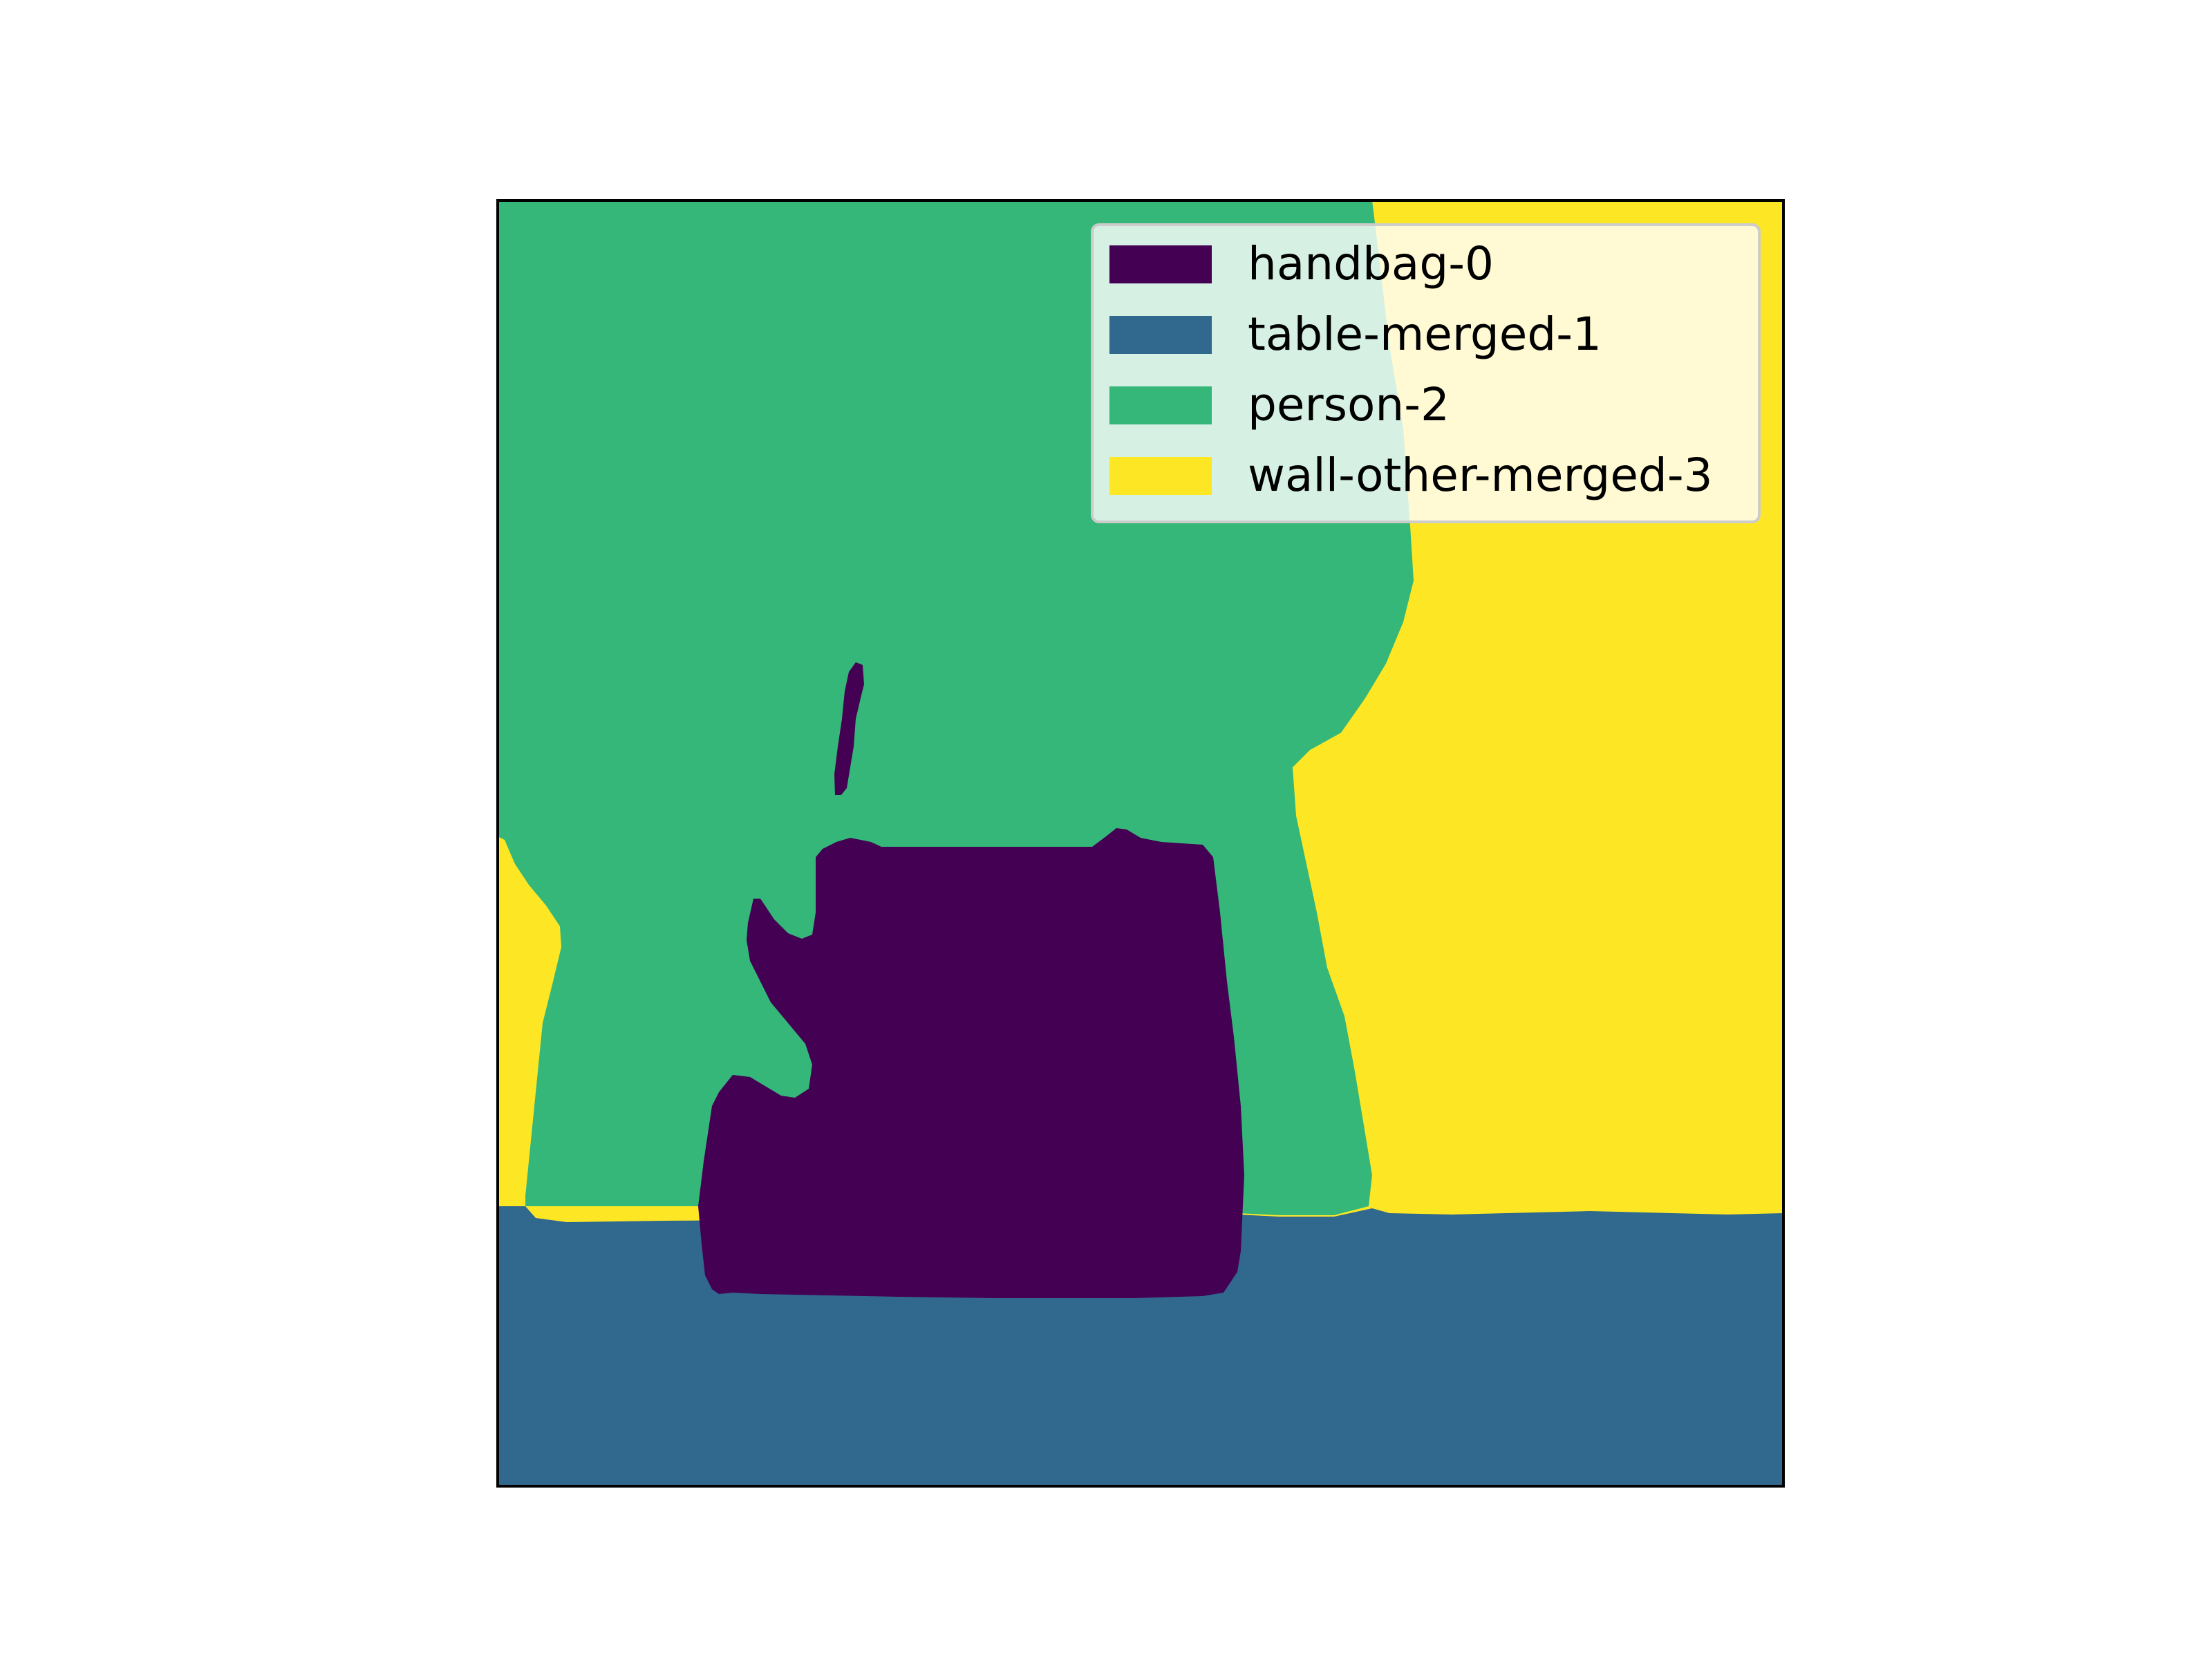 The image size is (2212, 1659). I want to click on segment-handbag-strap, so click(849, 728).